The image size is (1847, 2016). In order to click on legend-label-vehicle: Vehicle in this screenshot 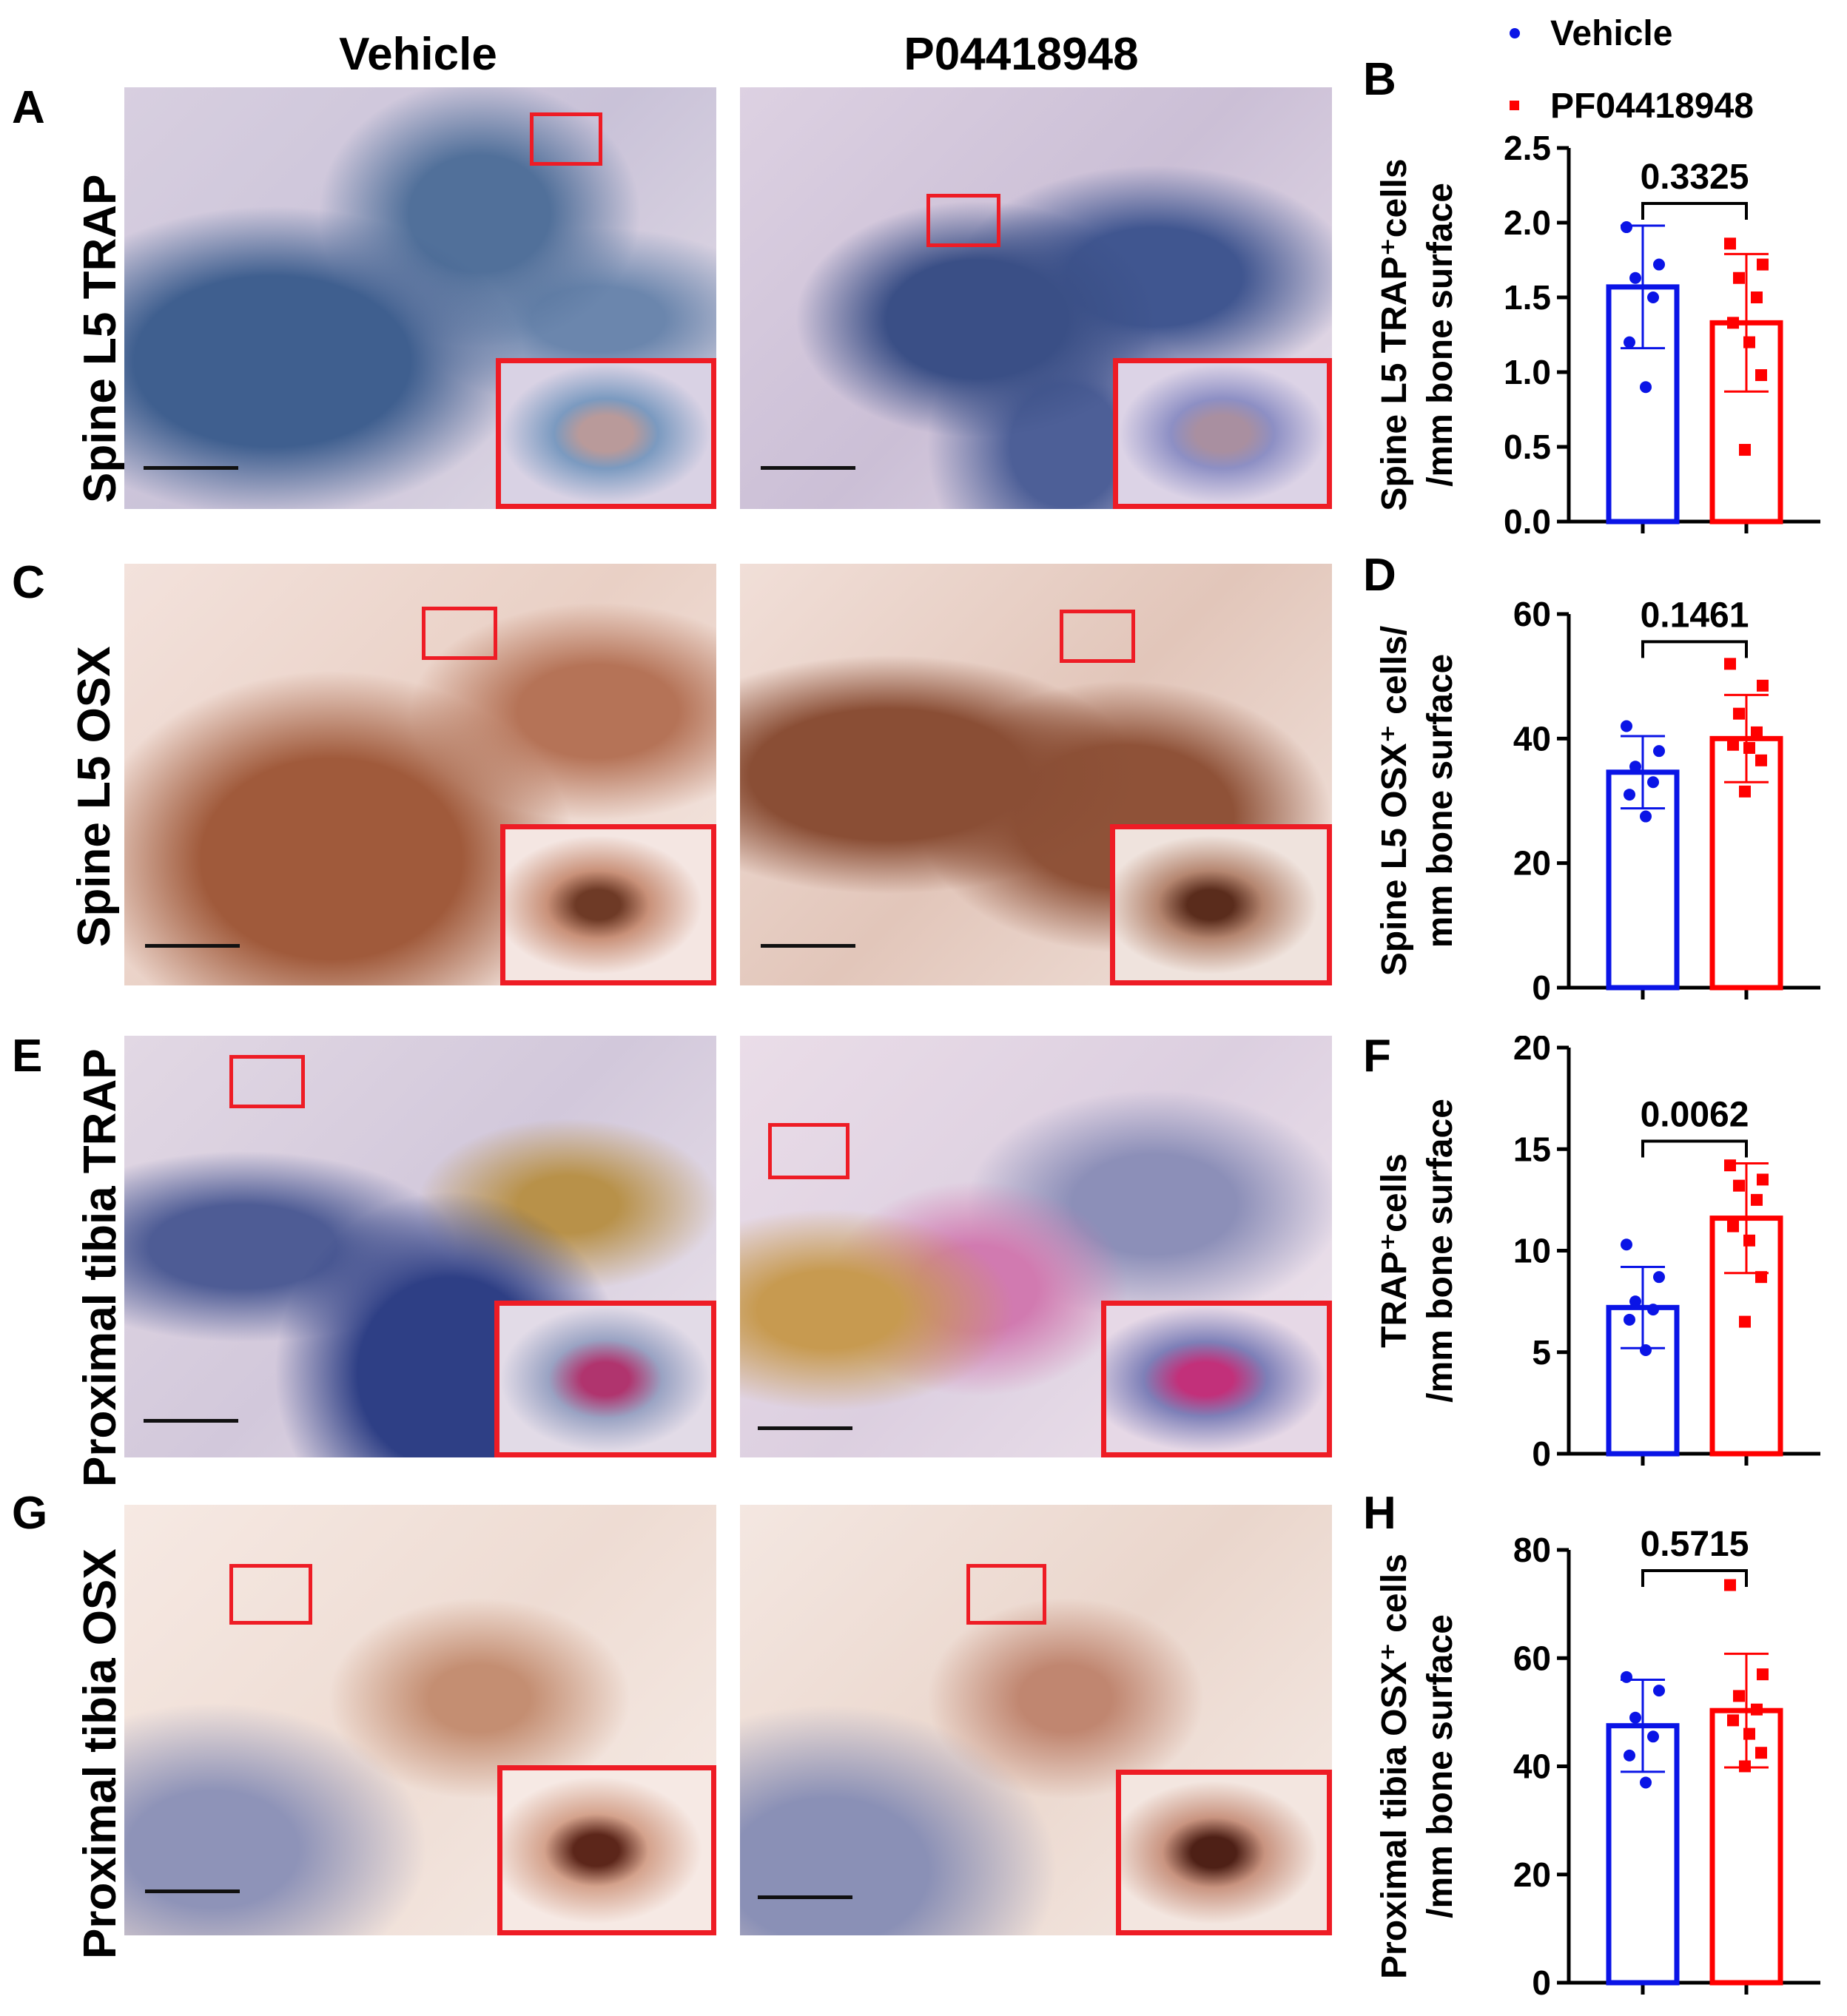, I will do `click(1611, 33)`.